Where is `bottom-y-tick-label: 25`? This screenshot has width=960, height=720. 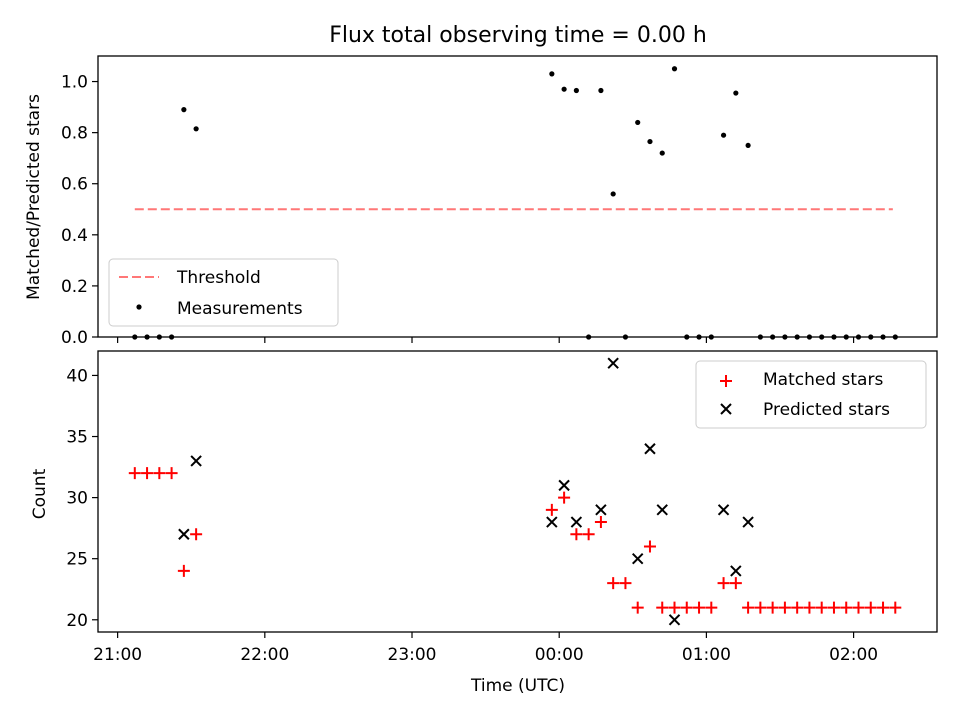
bottom-y-tick-label: 25 is located at coordinates (77, 560).